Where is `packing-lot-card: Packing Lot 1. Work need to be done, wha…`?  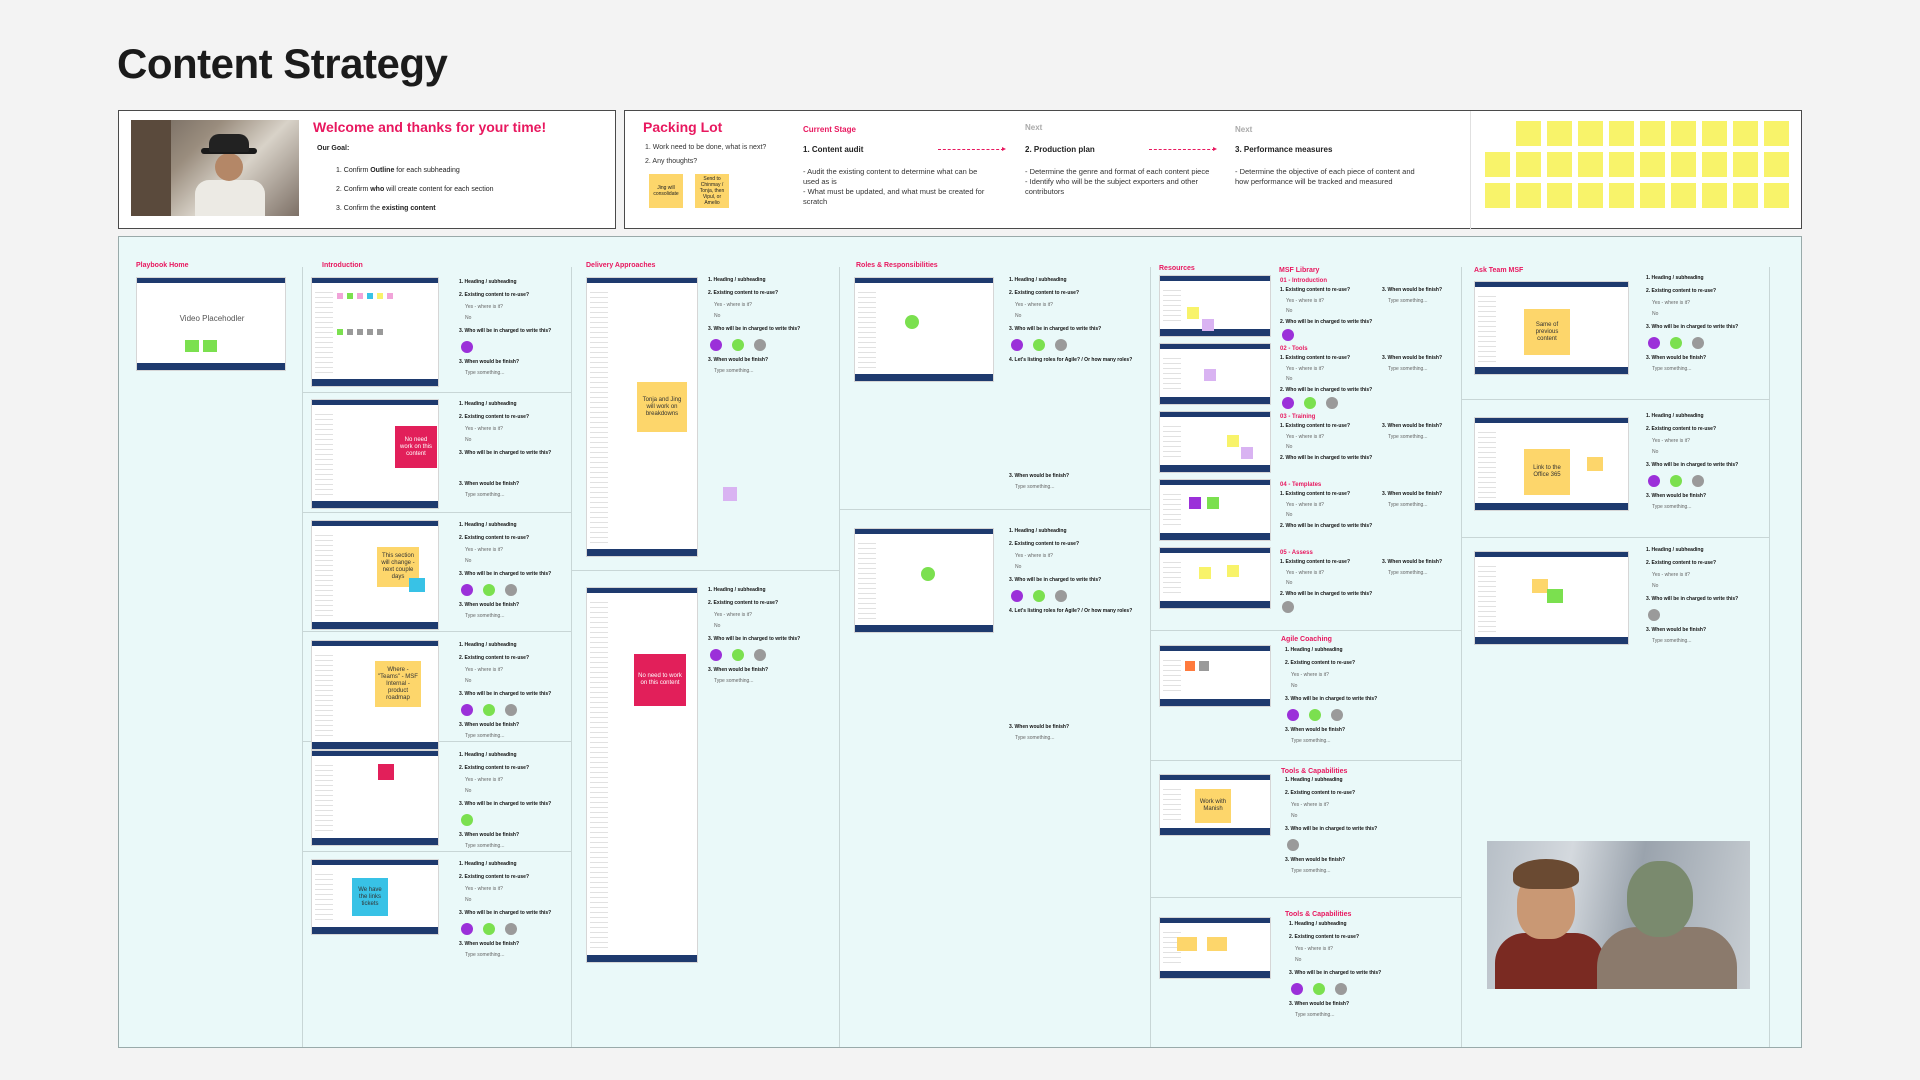 packing-lot-card: Packing Lot 1. Work need to be done, wha… is located at coordinates (1213, 170).